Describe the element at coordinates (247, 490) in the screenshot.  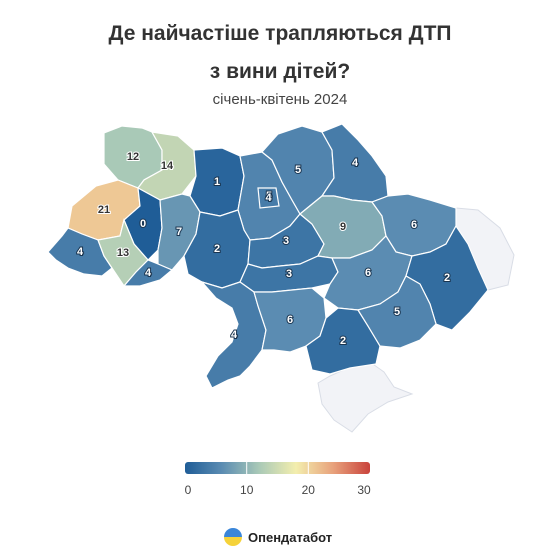
I see `legend-tick-10: 10` at that location.